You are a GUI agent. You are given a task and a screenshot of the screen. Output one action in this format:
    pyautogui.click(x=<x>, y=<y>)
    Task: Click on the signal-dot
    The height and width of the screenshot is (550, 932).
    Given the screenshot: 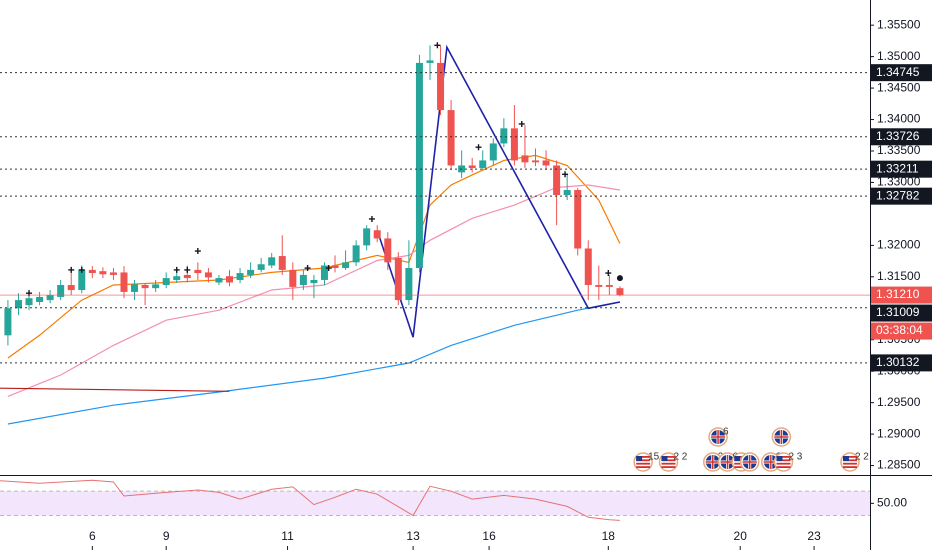 What is the action you would take?
    pyautogui.click(x=619, y=278)
    